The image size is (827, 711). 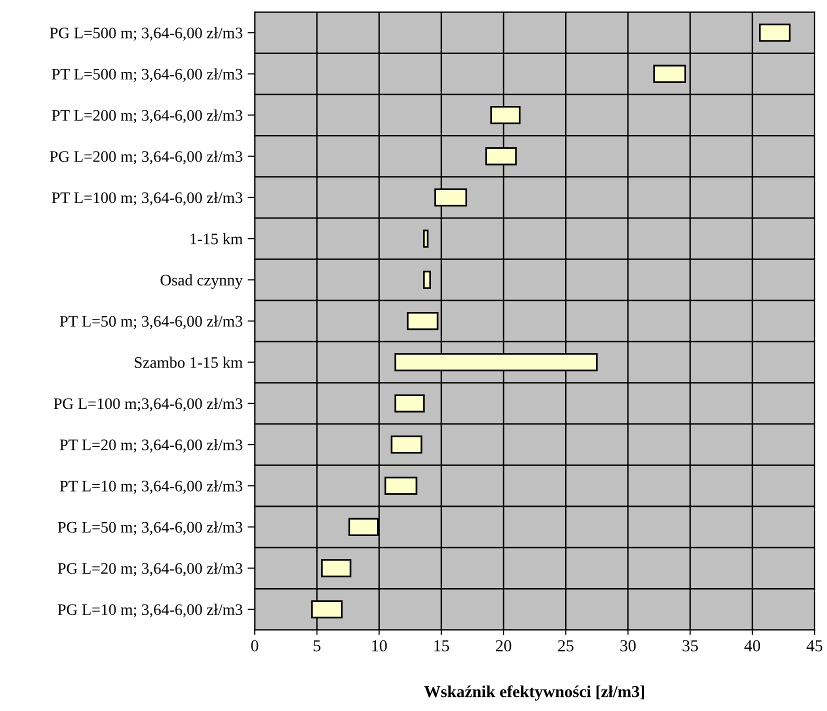 I want to click on y-tick-label: PG L=100 m;3,64-6,00 zł/m3, so click(x=148, y=405).